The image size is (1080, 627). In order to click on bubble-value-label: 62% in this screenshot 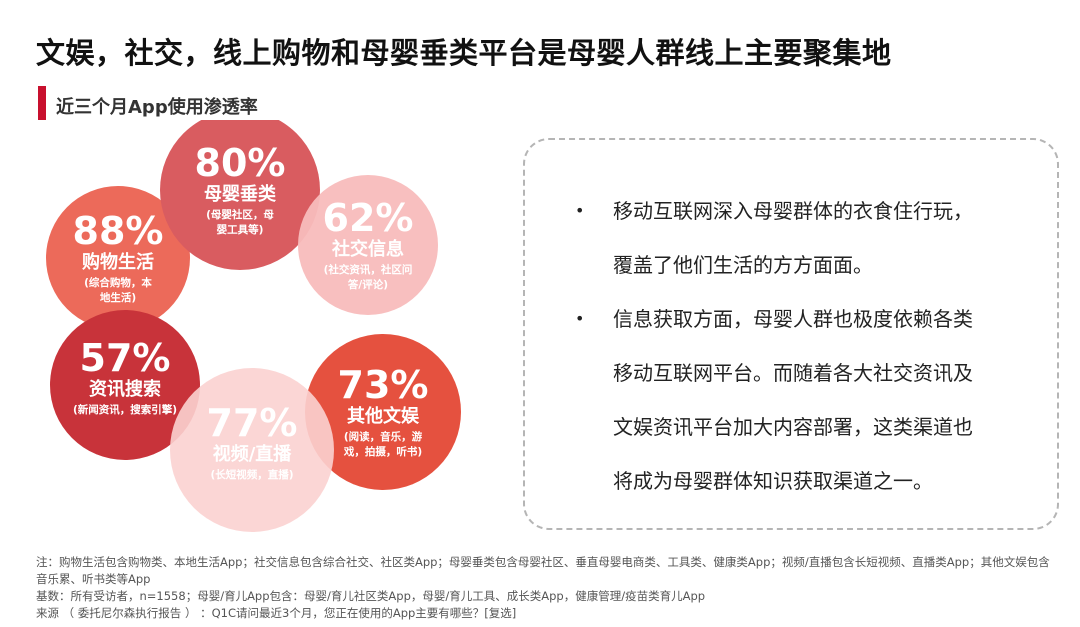, I will do `click(368, 218)`.